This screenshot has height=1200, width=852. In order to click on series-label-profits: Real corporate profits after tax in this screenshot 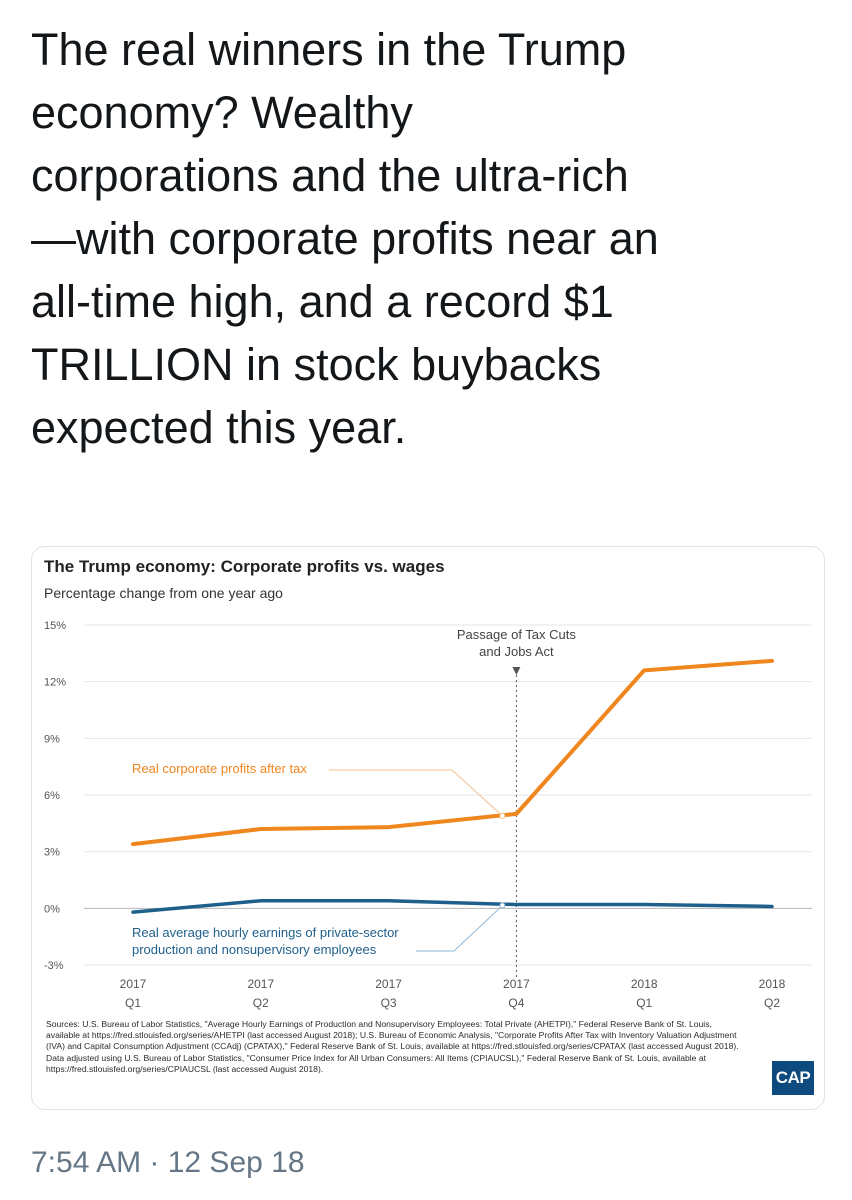, I will do `click(219, 768)`.